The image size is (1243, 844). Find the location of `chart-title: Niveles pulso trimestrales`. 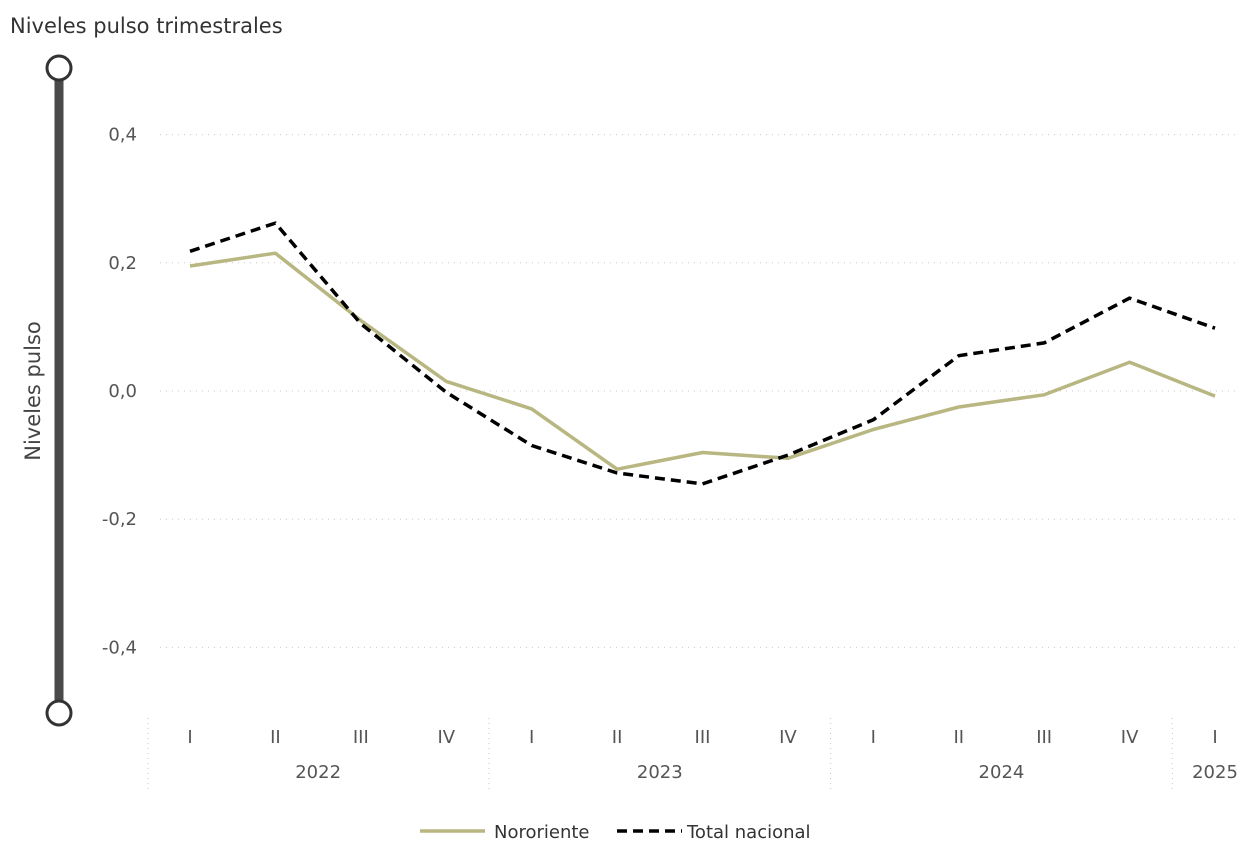

chart-title: Niveles pulso trimestrales is located at coordinates (146, 26).